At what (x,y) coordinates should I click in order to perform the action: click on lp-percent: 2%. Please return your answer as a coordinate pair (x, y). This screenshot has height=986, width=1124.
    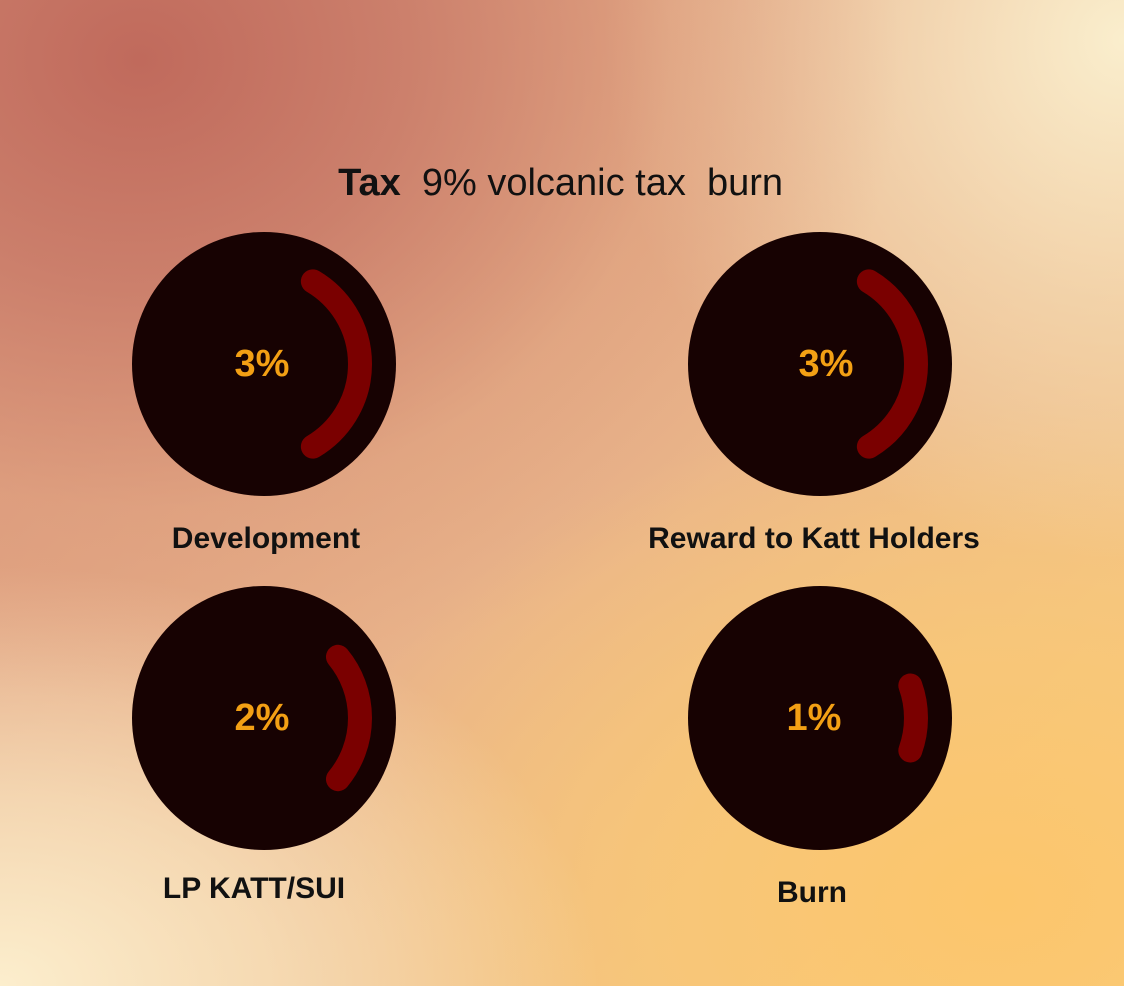
    Looking at the image, I should click on (262, 718).